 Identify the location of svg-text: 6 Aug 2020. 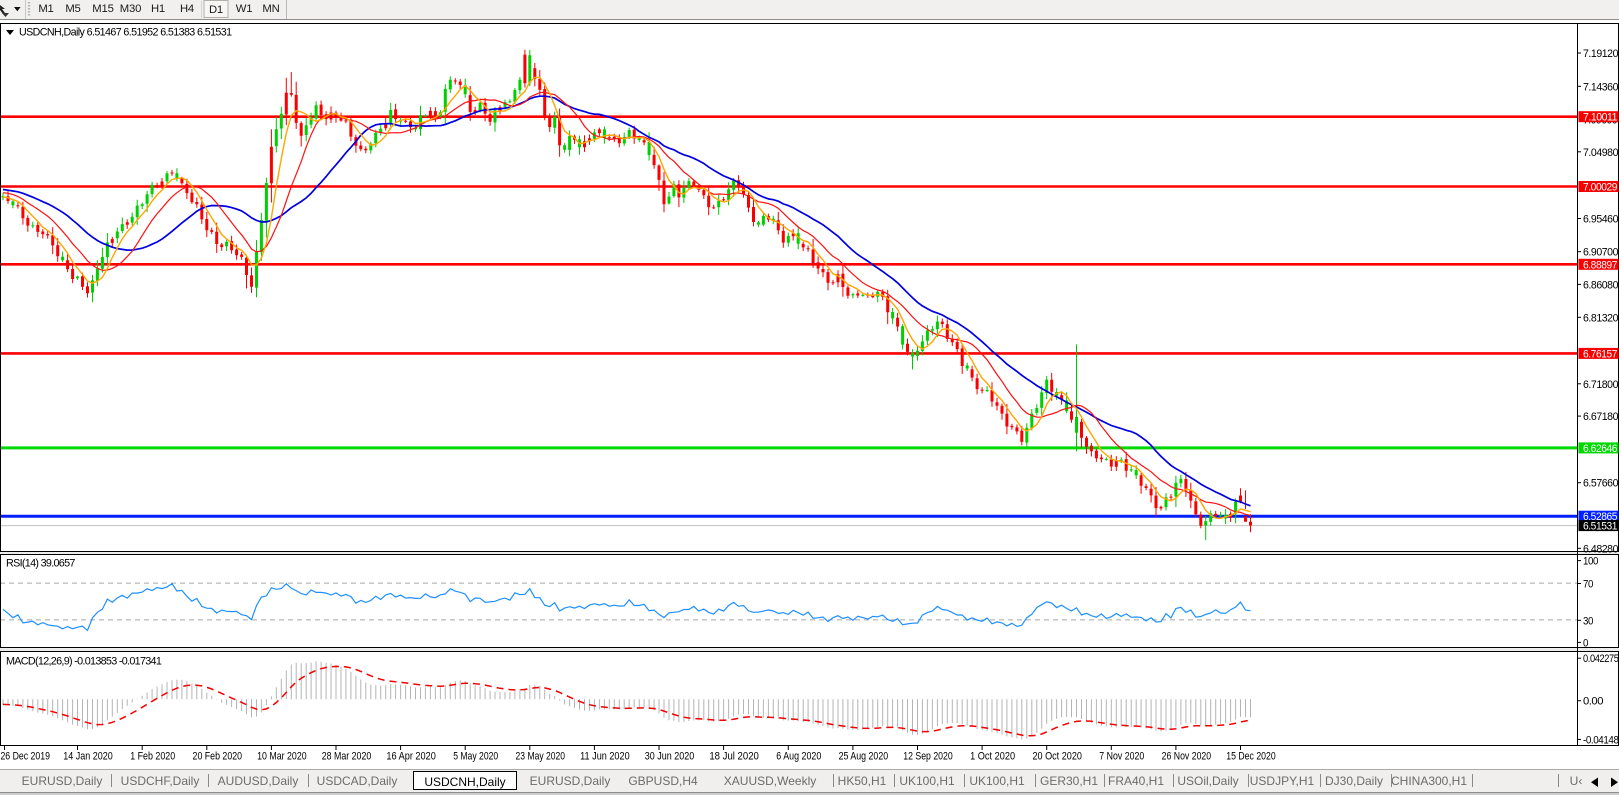
(798, 757).